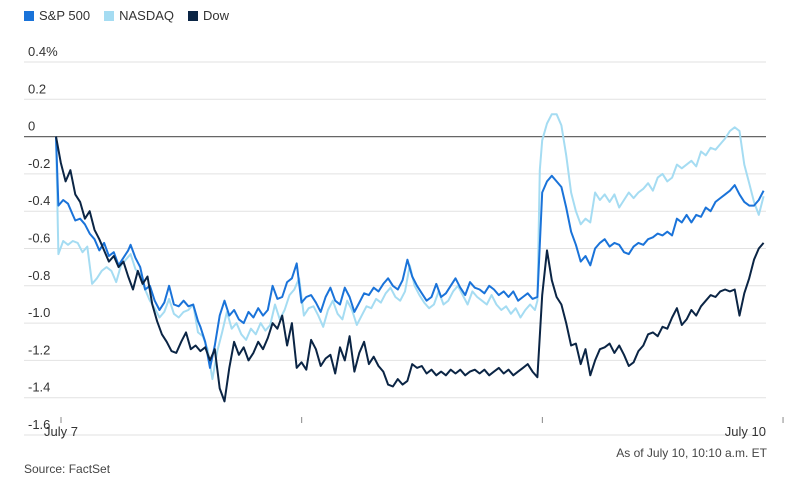  What do you see at coordinates (109, 15) in the screenshot?
I see `legend-swatch-nasdaq` at bounding box center [109, 15].